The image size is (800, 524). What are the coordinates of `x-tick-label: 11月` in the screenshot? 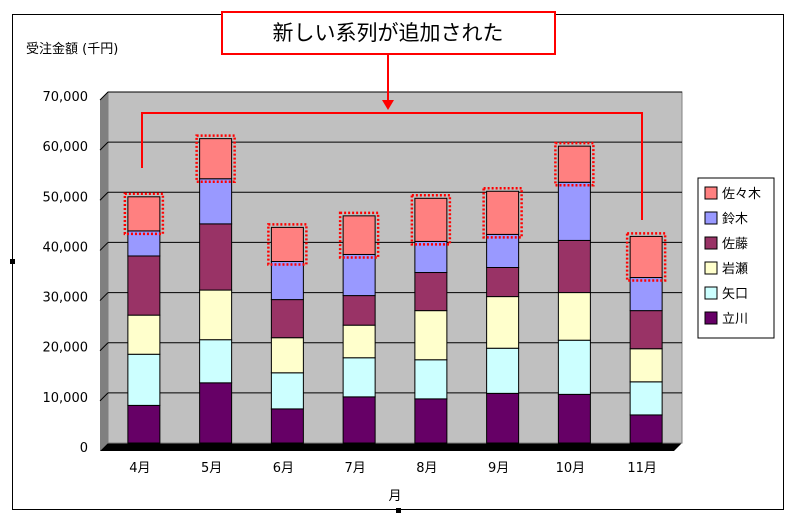 It's located at (642, 468).